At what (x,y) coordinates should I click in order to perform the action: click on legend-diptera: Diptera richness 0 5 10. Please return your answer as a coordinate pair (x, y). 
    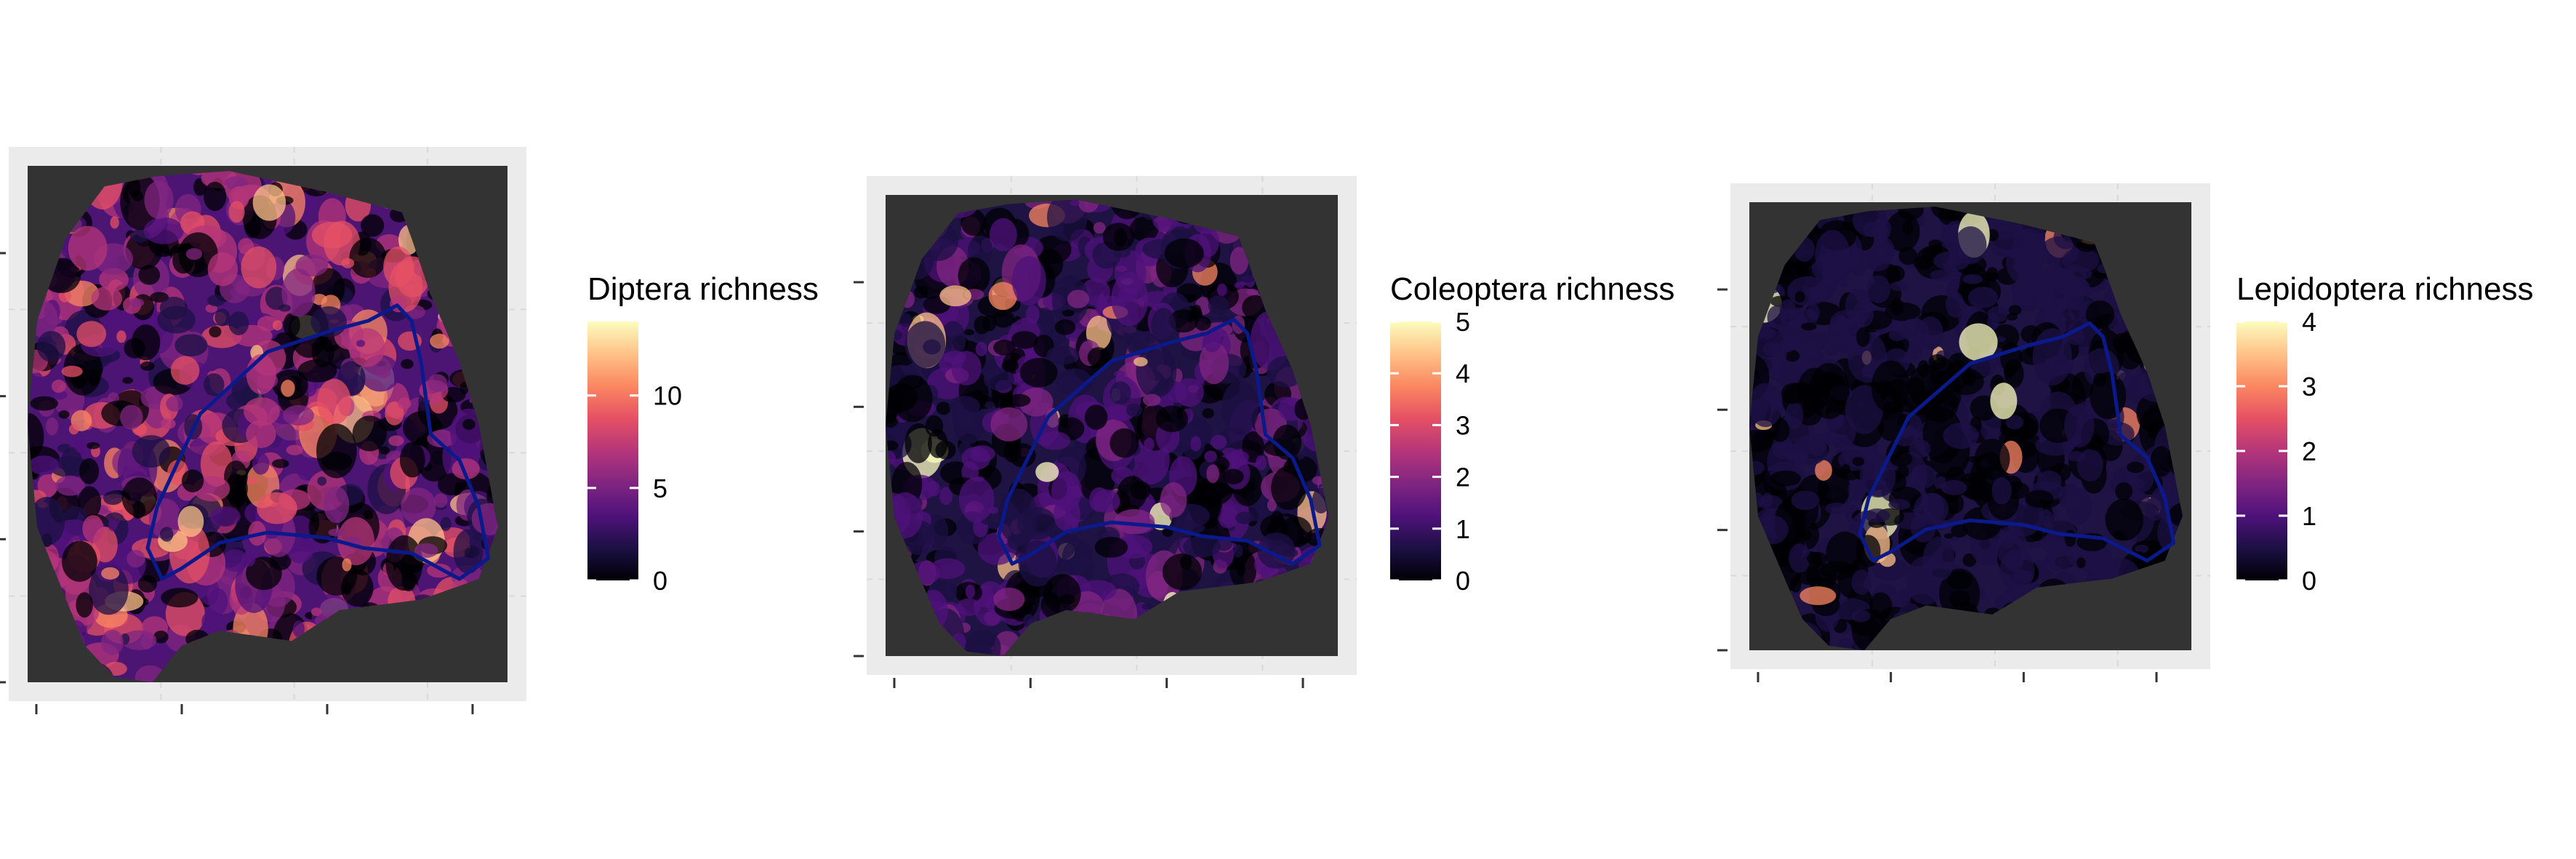
    Looking at the image, I should click on (703, 433).